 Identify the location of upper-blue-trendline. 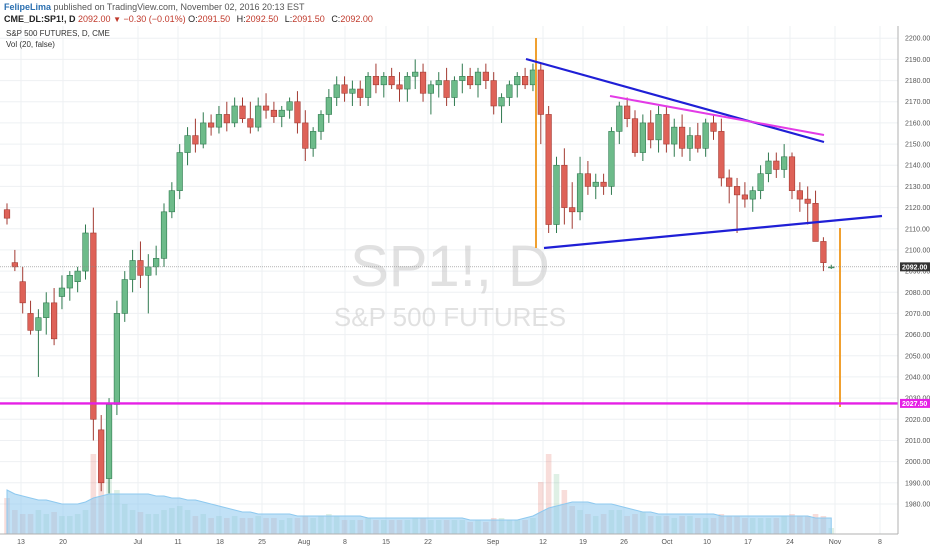
(675, 100).